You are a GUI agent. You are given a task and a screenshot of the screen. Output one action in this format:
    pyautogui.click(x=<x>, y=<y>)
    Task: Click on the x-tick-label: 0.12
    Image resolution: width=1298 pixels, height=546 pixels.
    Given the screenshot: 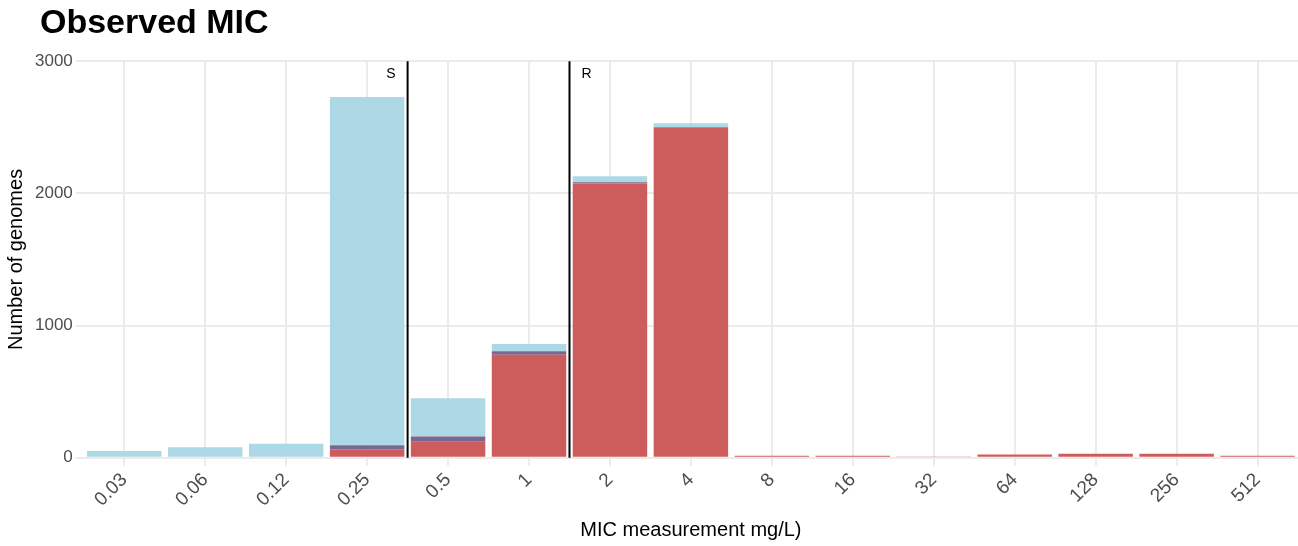 What is the action you would take?
    pyautogui.click(x=272, y=489)
    